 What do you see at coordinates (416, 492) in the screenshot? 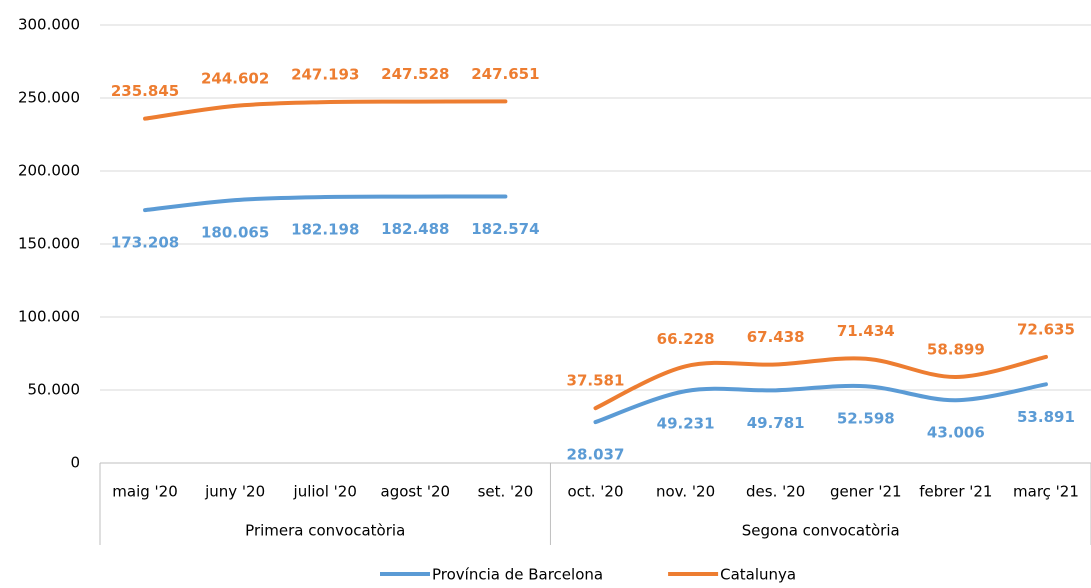
I see `x-tick-label: agost '20` at bounding box center [416, 492].